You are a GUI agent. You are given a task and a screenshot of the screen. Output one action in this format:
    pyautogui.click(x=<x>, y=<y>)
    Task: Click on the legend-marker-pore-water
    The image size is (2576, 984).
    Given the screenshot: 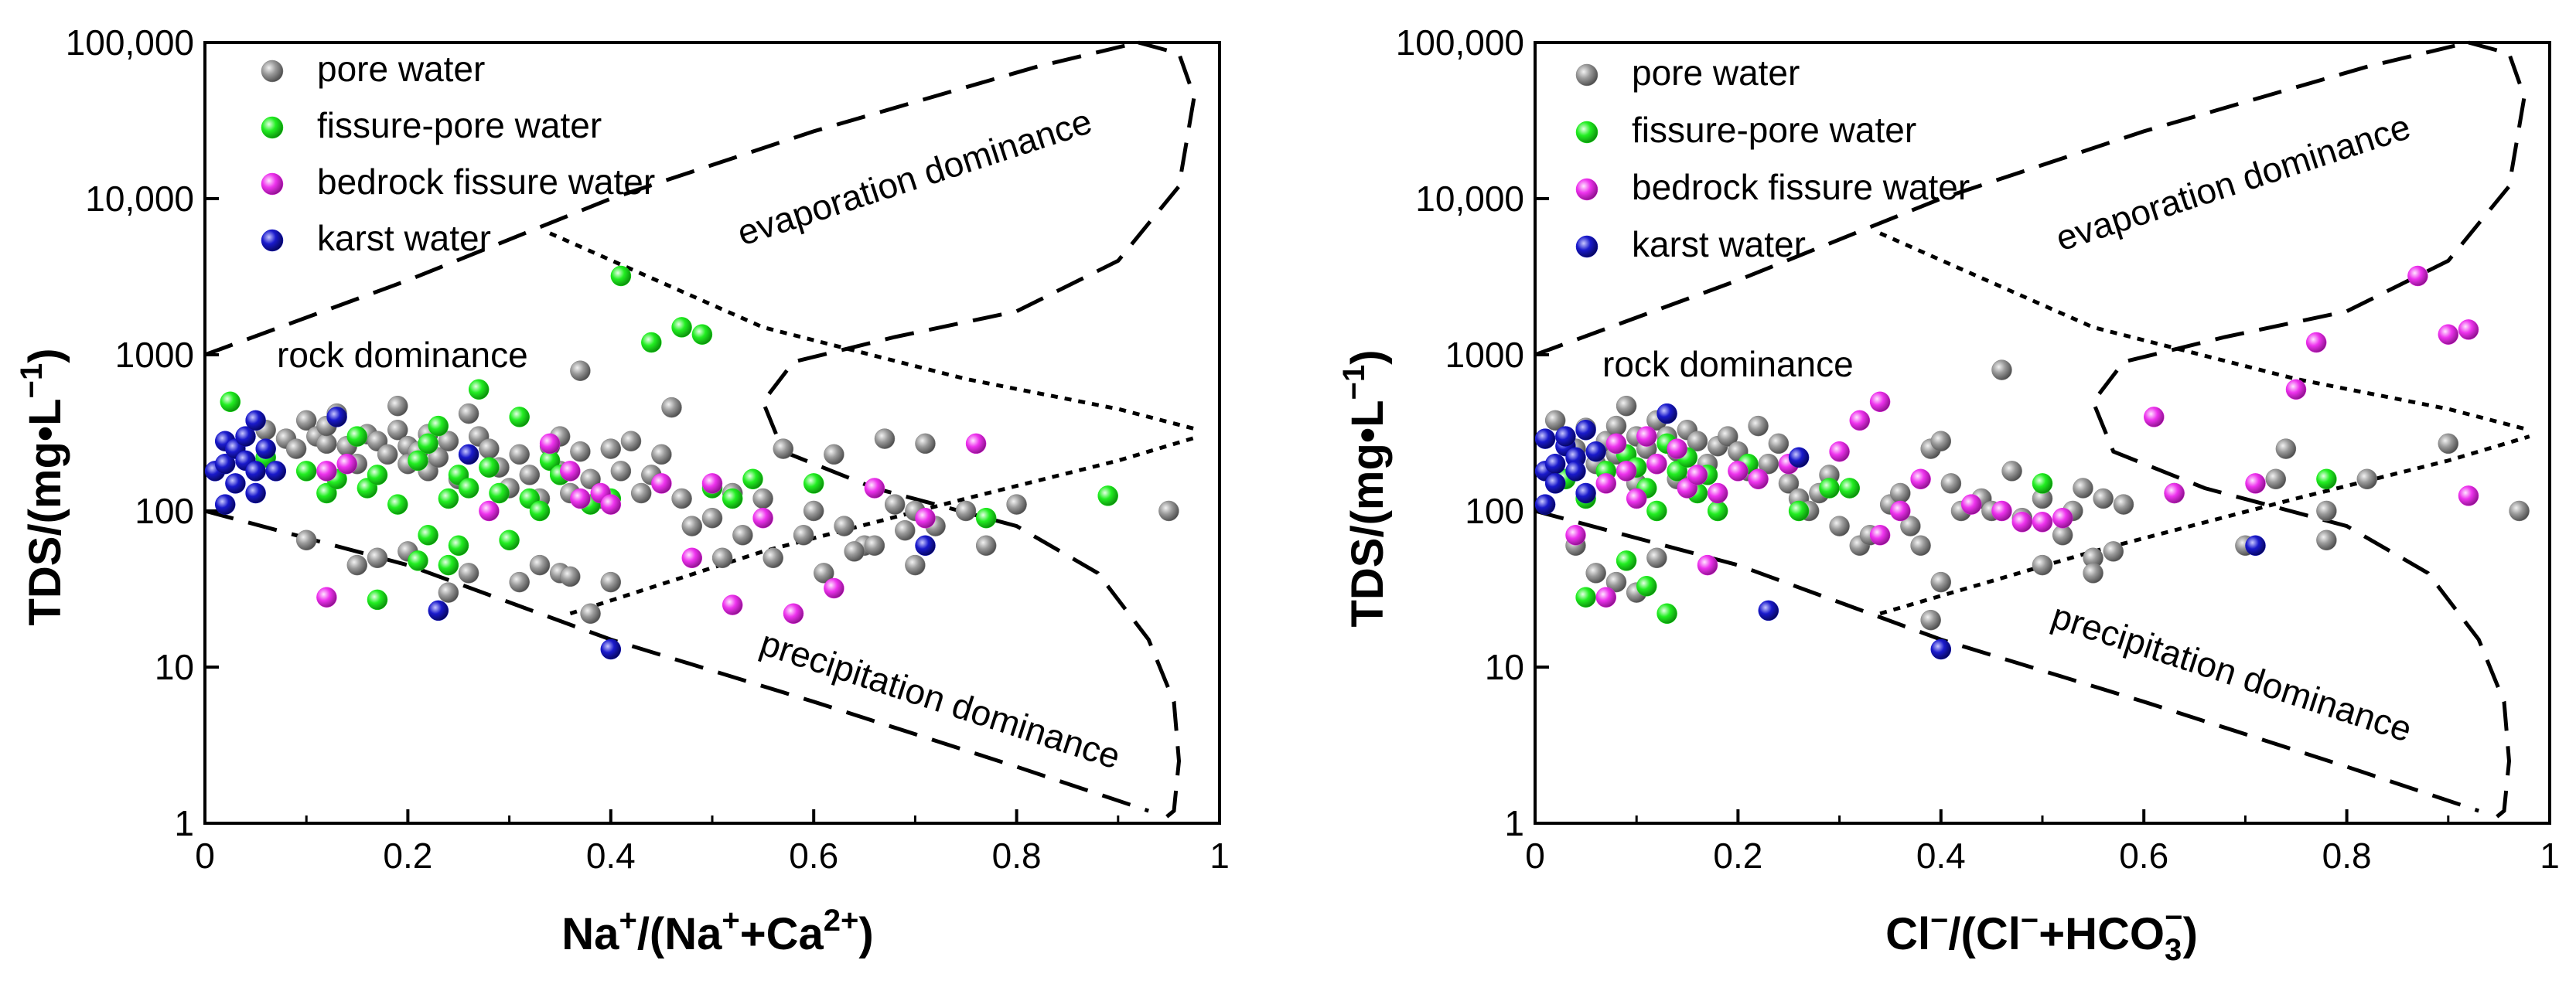 What is the action you would take?
    pyautogui.click(x=1587, y=75)
    